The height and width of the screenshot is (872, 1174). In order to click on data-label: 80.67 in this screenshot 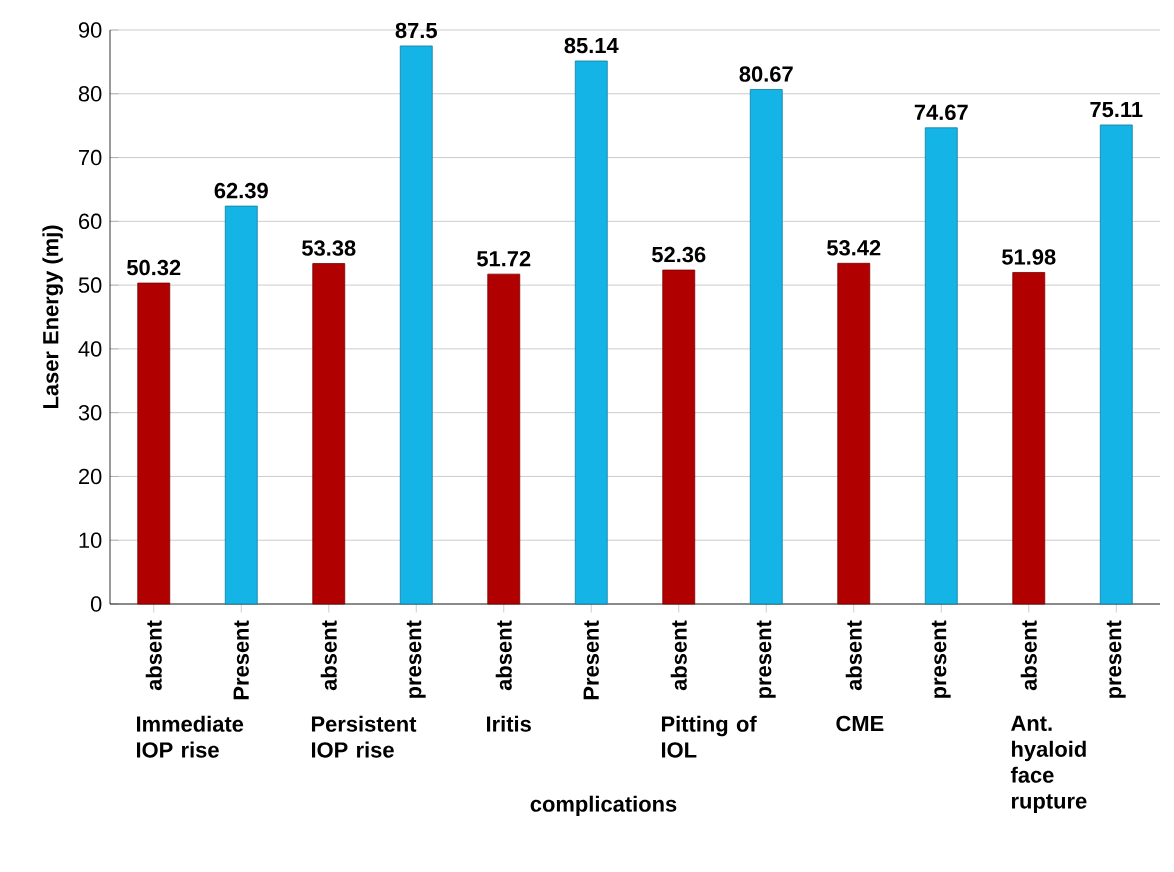, I will do `click(766, 74)`.